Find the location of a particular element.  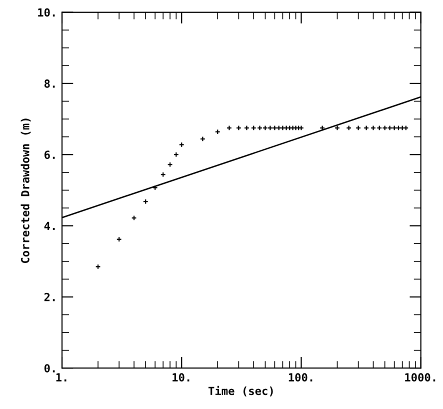

x-axis-title: Time (sec) is located at coordinates (240, 391).